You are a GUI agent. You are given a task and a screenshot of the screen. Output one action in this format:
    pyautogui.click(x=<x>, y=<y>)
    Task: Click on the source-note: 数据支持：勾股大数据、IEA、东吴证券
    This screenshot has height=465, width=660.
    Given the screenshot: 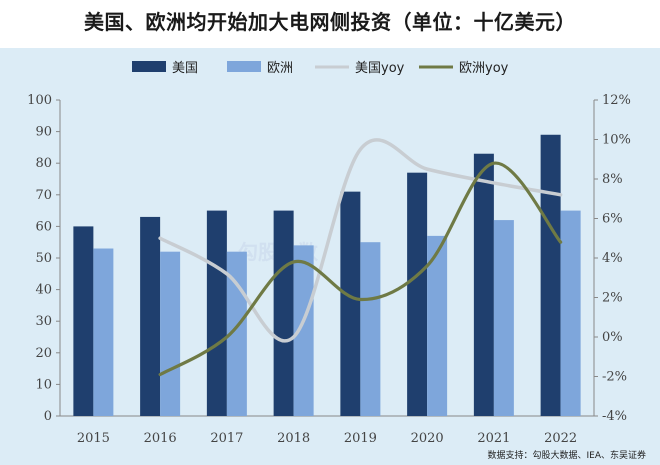 What is the action you would take?
    pyautogui.click(x=567, y=456)
    